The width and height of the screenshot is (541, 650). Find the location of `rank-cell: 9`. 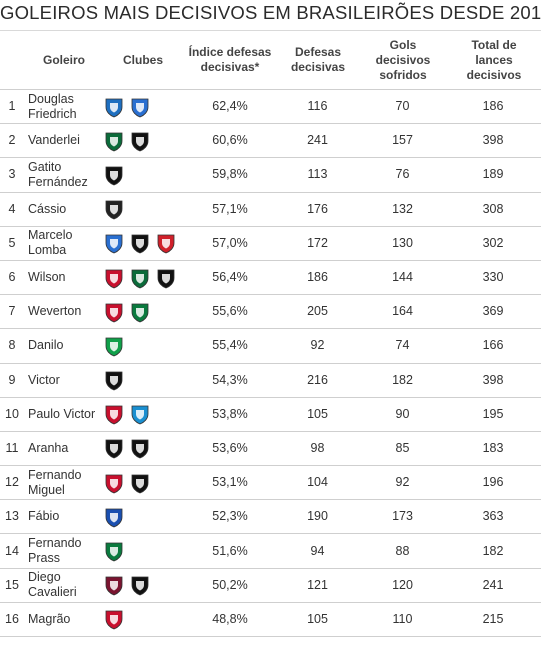

rank-cell: 9 is located at coordinates (12, 379).